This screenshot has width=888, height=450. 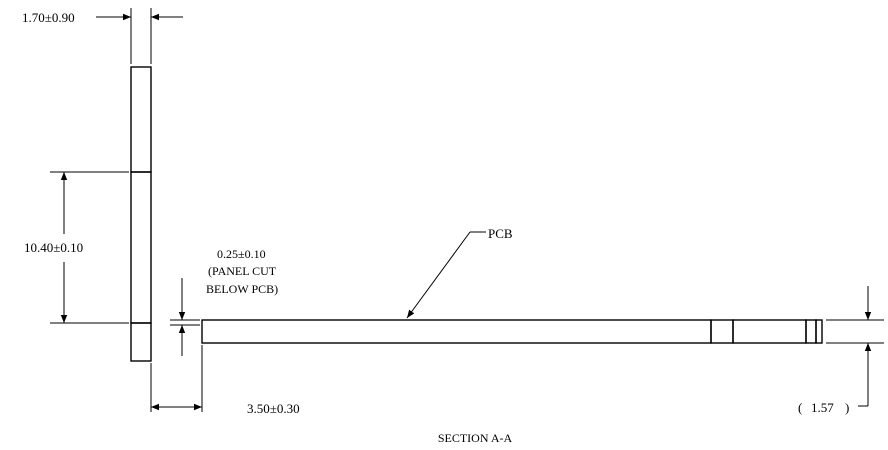 What do you see at coordinates (841, 350) in the screenshot?
I see `dim-pcb-thickness: ( 1.57 )` at bounding box center [841, 350].